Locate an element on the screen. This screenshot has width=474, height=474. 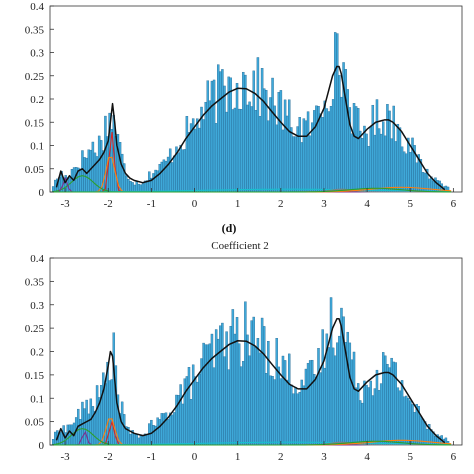
y-tick-label: 0.35 is located at coordinates (35, 30).